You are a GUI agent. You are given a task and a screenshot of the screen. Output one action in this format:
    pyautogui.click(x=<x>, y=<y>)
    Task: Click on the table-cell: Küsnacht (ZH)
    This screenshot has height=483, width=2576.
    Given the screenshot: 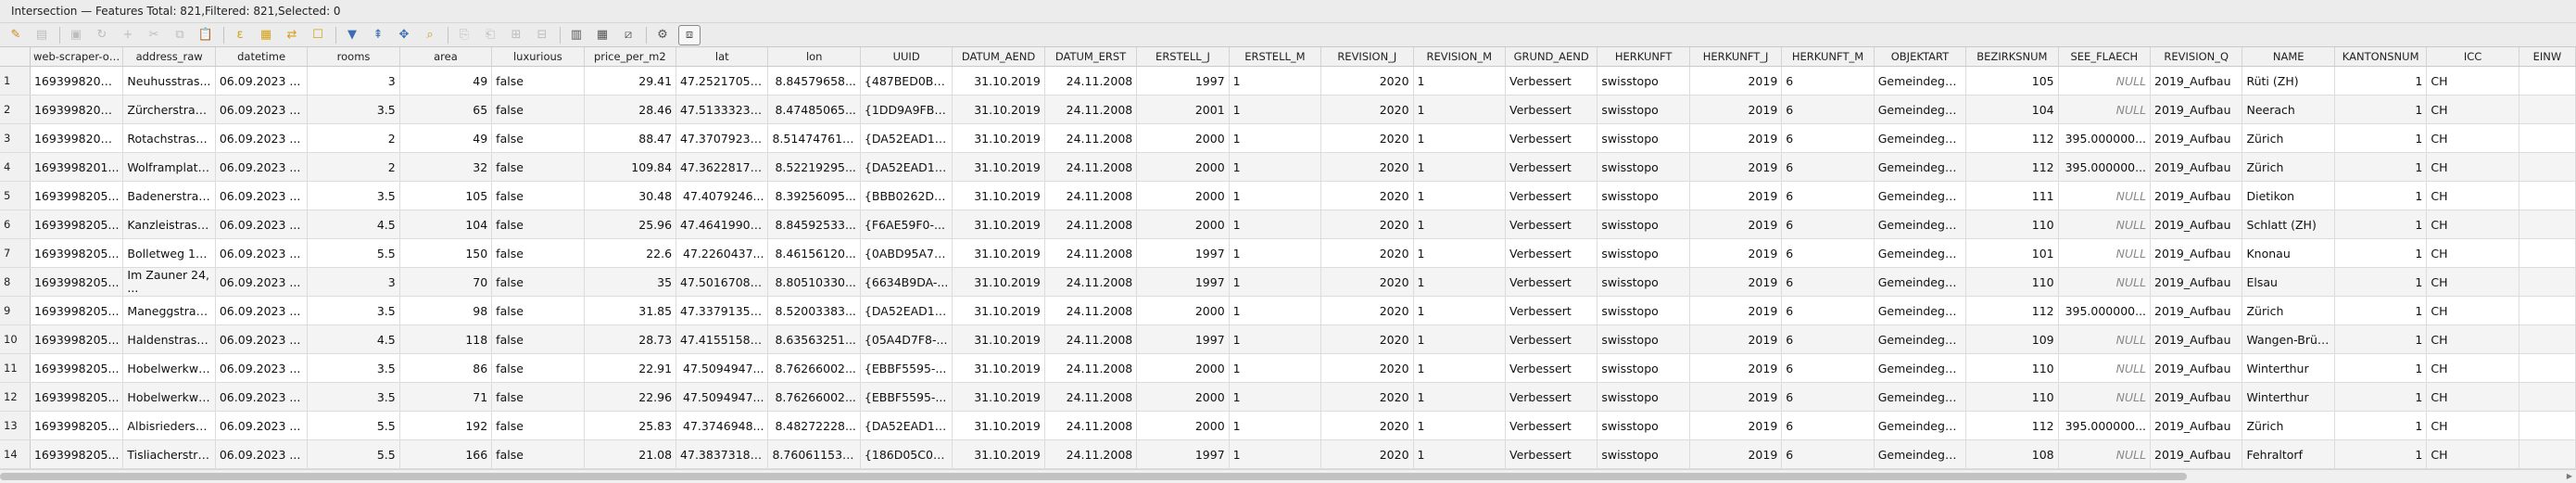 What is the action you would take?
    pyautogui.click(x=2288, y=468)
    